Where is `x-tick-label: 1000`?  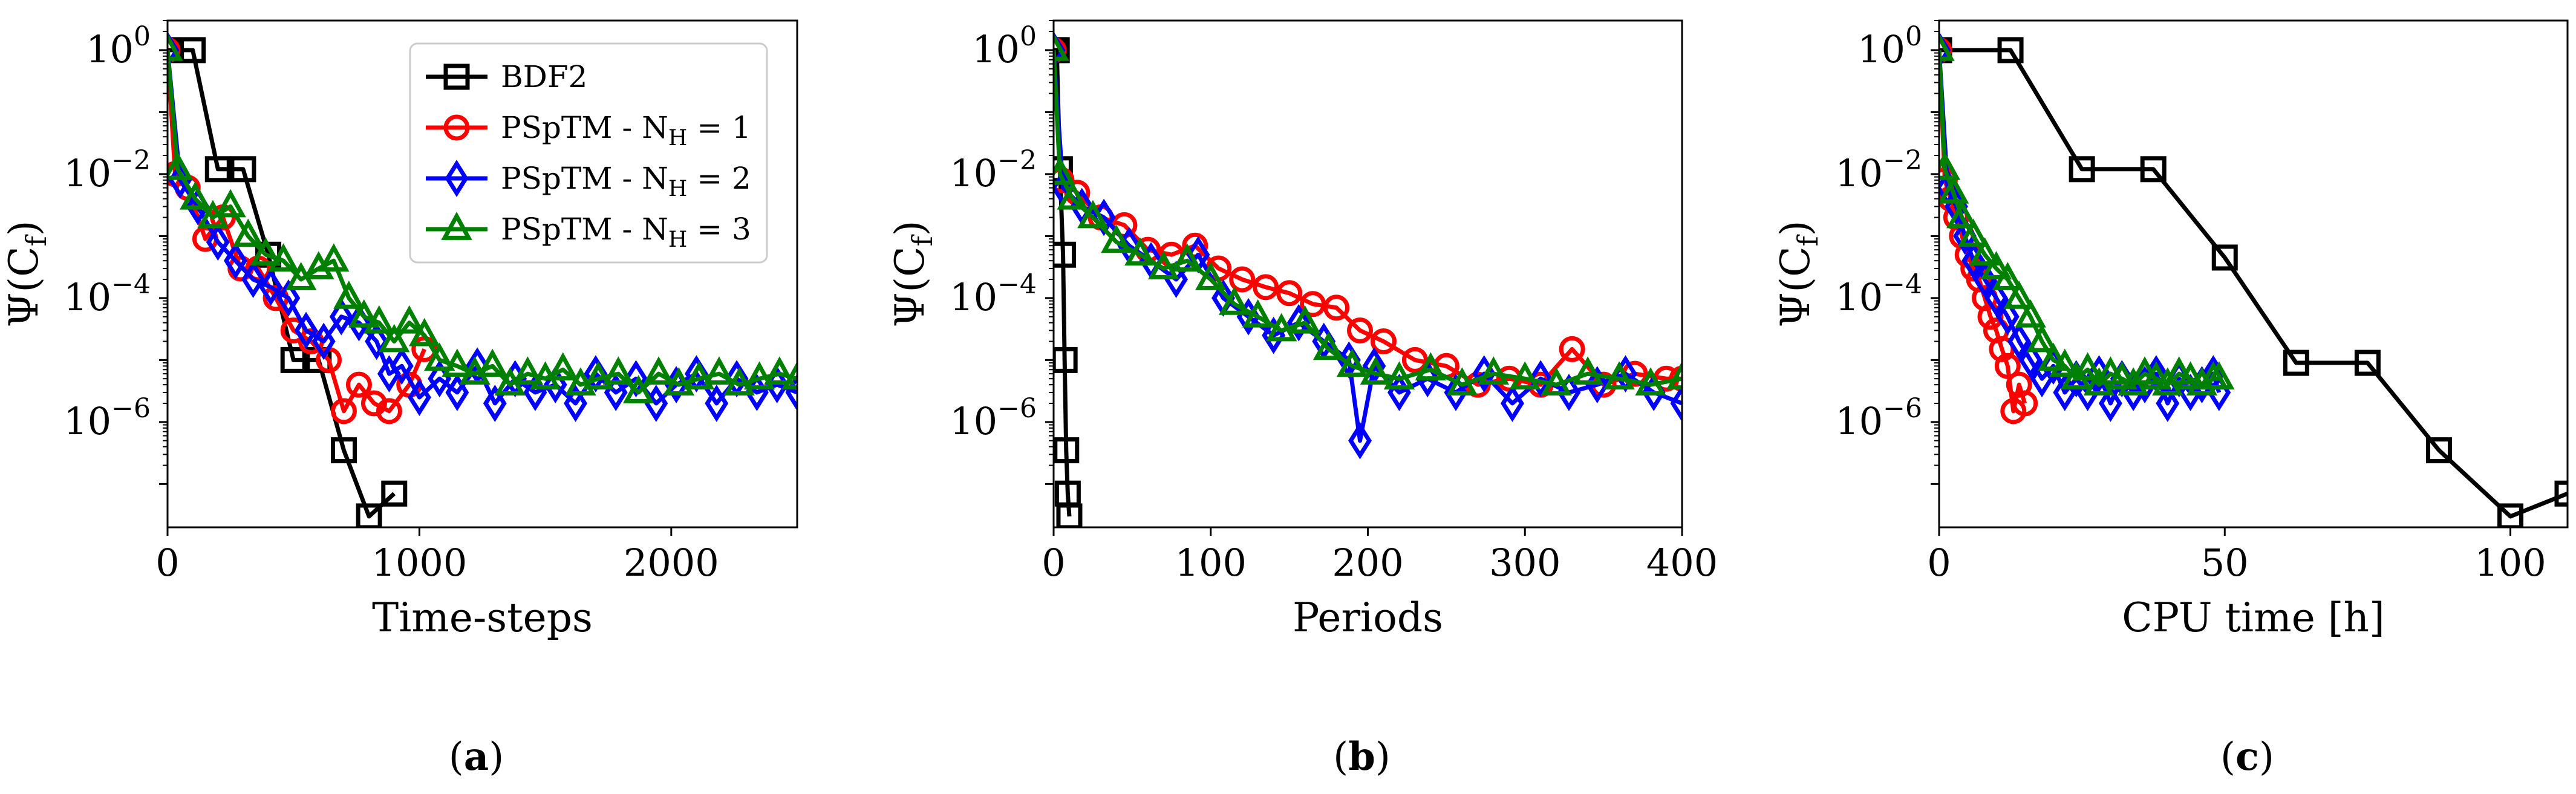 x-tick-label: 1000 is located at coordinates (420, 563).